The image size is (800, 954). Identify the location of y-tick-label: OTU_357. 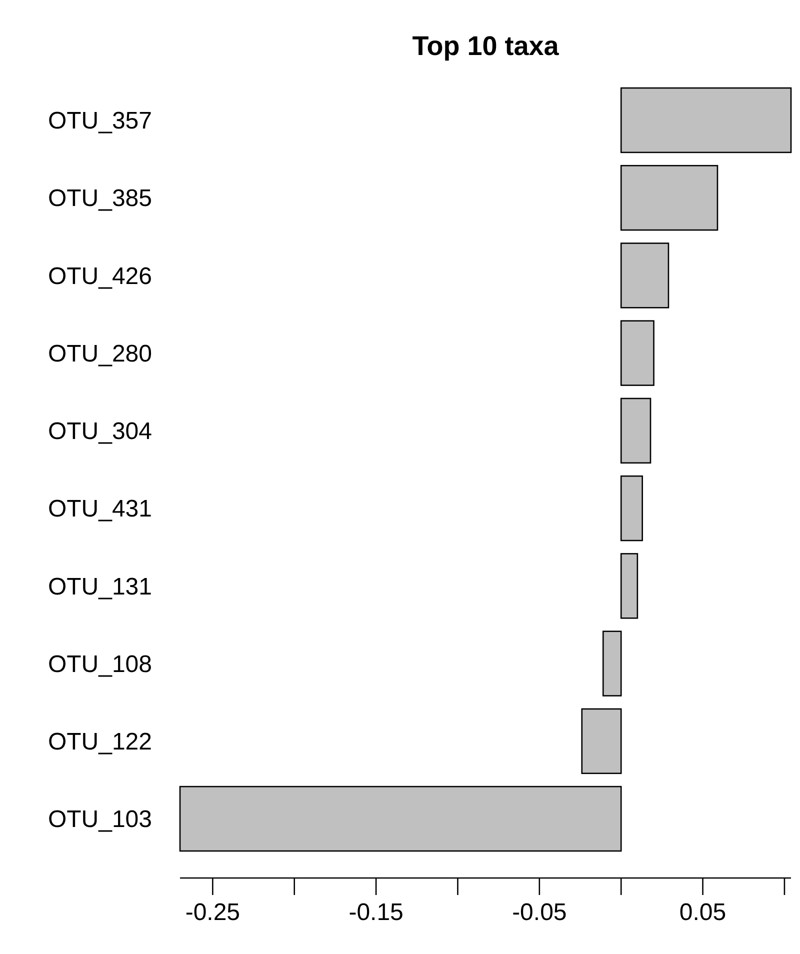
(100, 121).